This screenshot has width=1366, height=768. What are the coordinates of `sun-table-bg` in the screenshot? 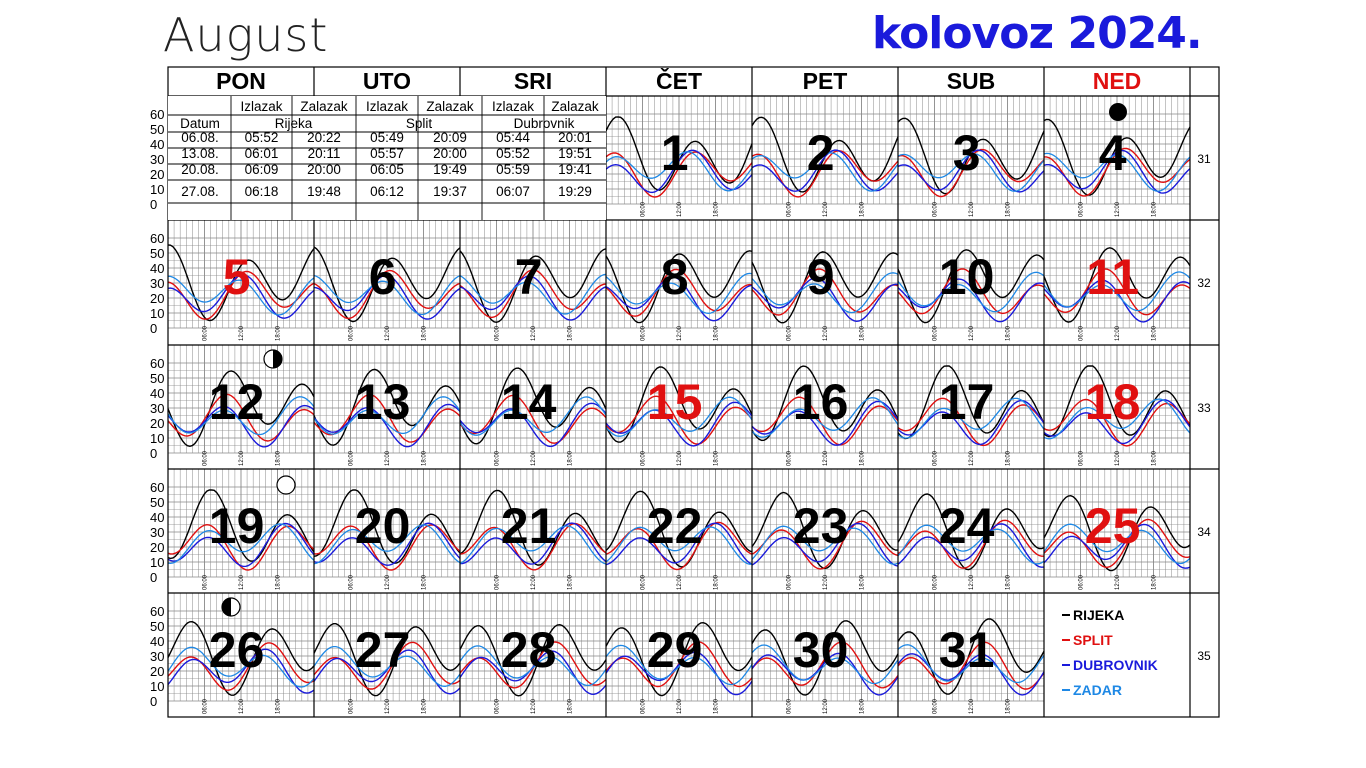 It's located at (387, 158).